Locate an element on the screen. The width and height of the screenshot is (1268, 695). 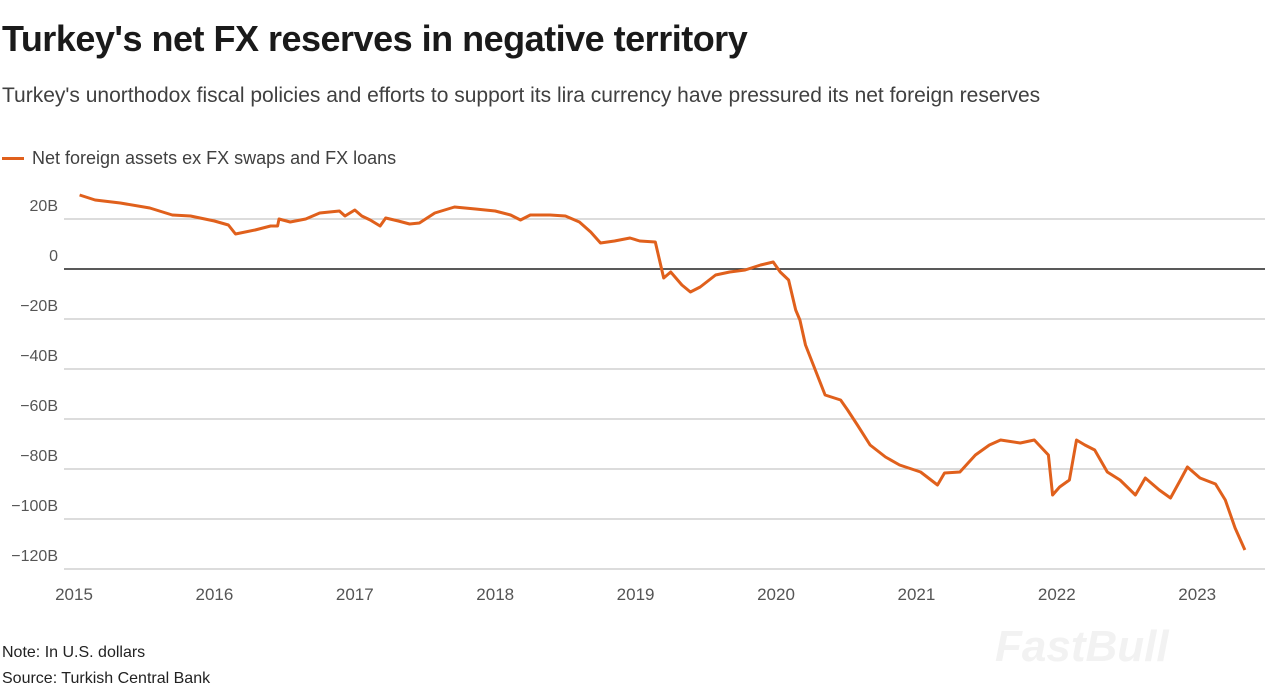
y-tick-label: −60B is located at coordinates (39, 406).